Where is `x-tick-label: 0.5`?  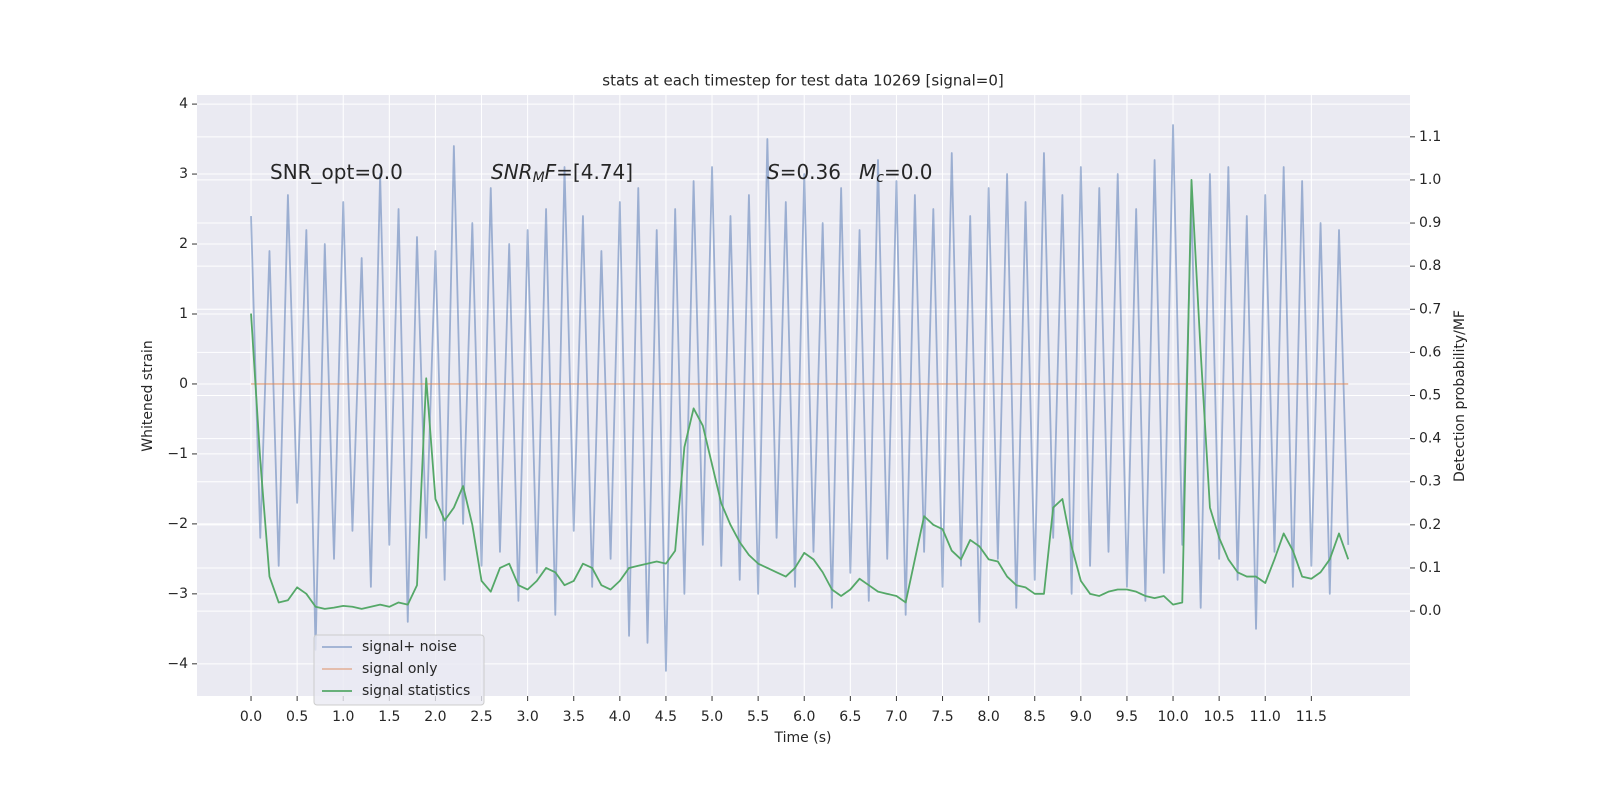
x-tick-label: 0.5 is located at coordinates (297, 717).